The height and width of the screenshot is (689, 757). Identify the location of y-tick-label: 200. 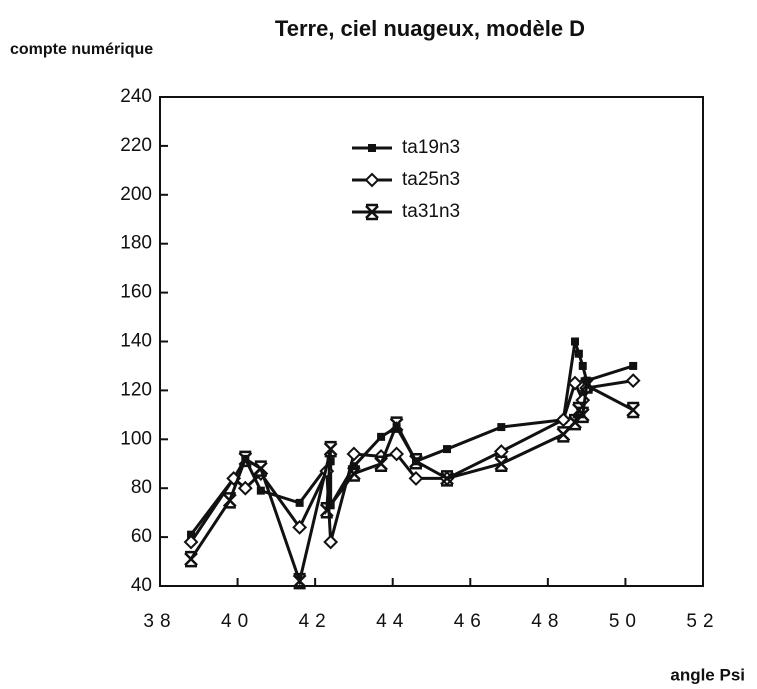
(136, 194).